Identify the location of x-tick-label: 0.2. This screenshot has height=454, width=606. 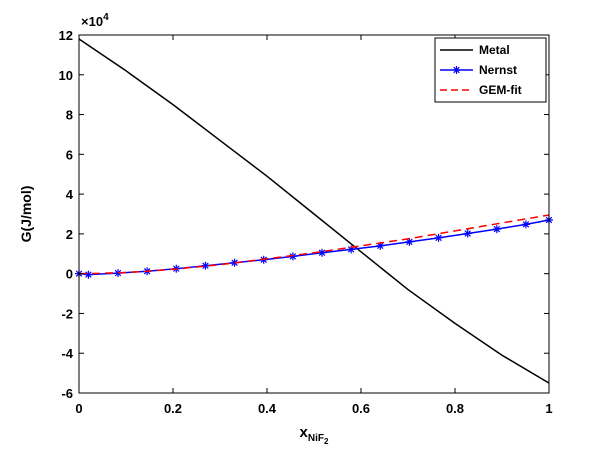
(173, 408).